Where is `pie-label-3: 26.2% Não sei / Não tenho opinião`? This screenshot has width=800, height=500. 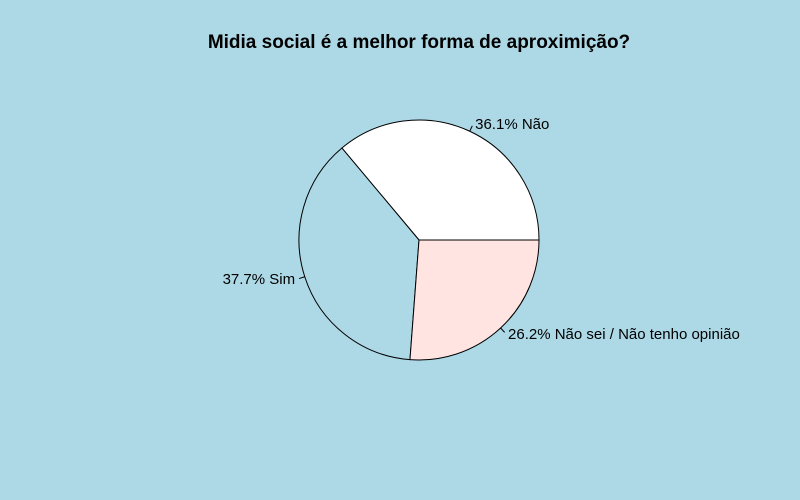
pie-label-3: 26.2% Não sei / Não tenho opinião is located at coordinates (624, 334).